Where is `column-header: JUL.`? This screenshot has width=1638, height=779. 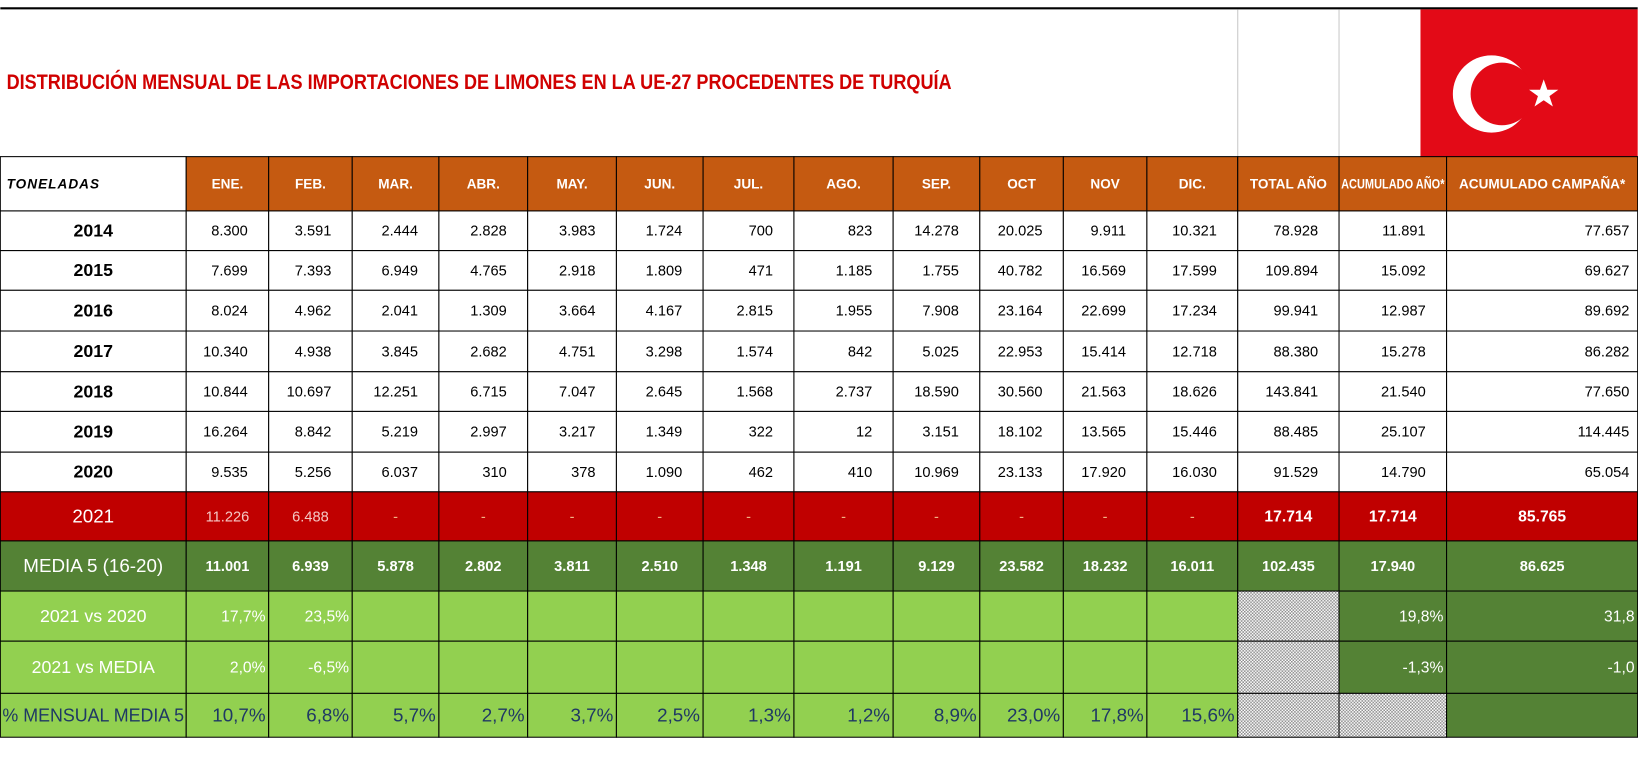 column-header: JUL. is located at coordinates (748, 183).